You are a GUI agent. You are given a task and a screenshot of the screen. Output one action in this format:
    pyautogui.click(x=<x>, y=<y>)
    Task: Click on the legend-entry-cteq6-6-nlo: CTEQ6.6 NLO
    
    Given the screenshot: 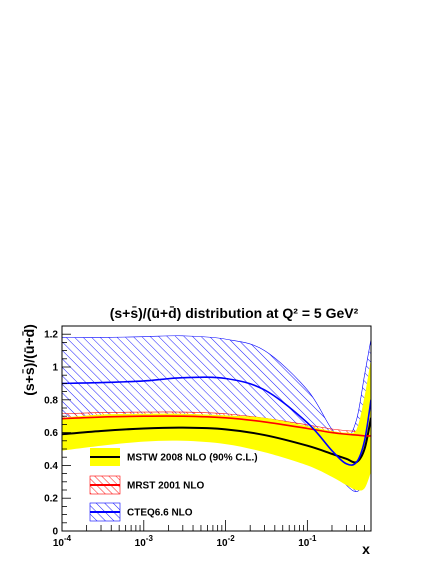 What is the action you would take?
    pyautogui.click(x=141, y=512)
    